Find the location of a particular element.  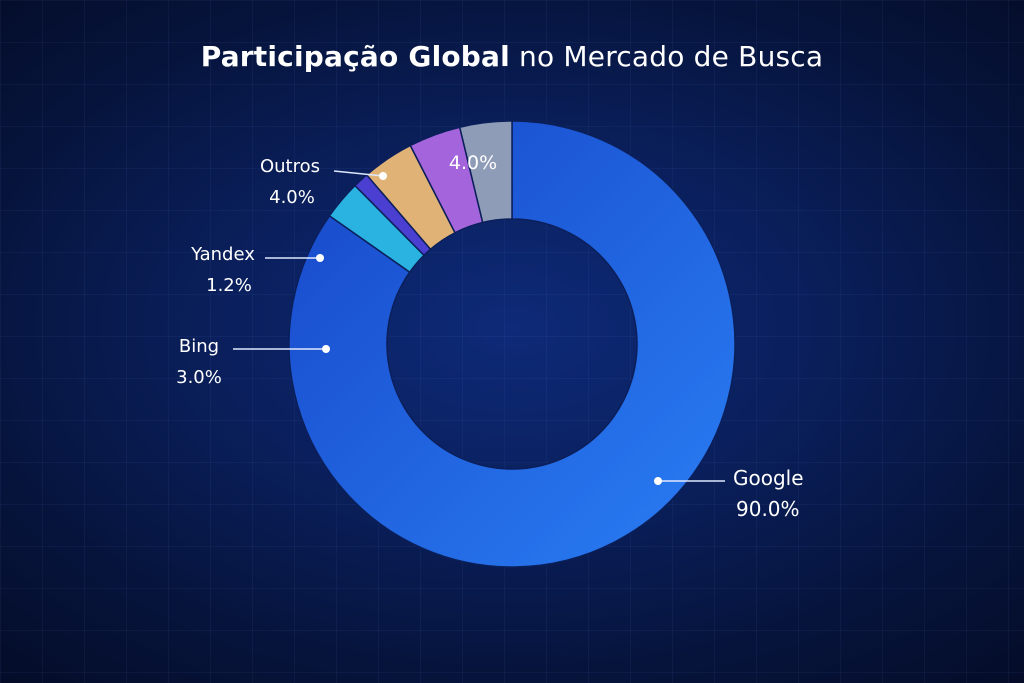

chart-title-bold: Participação Global is located at coordinates (355, 56).